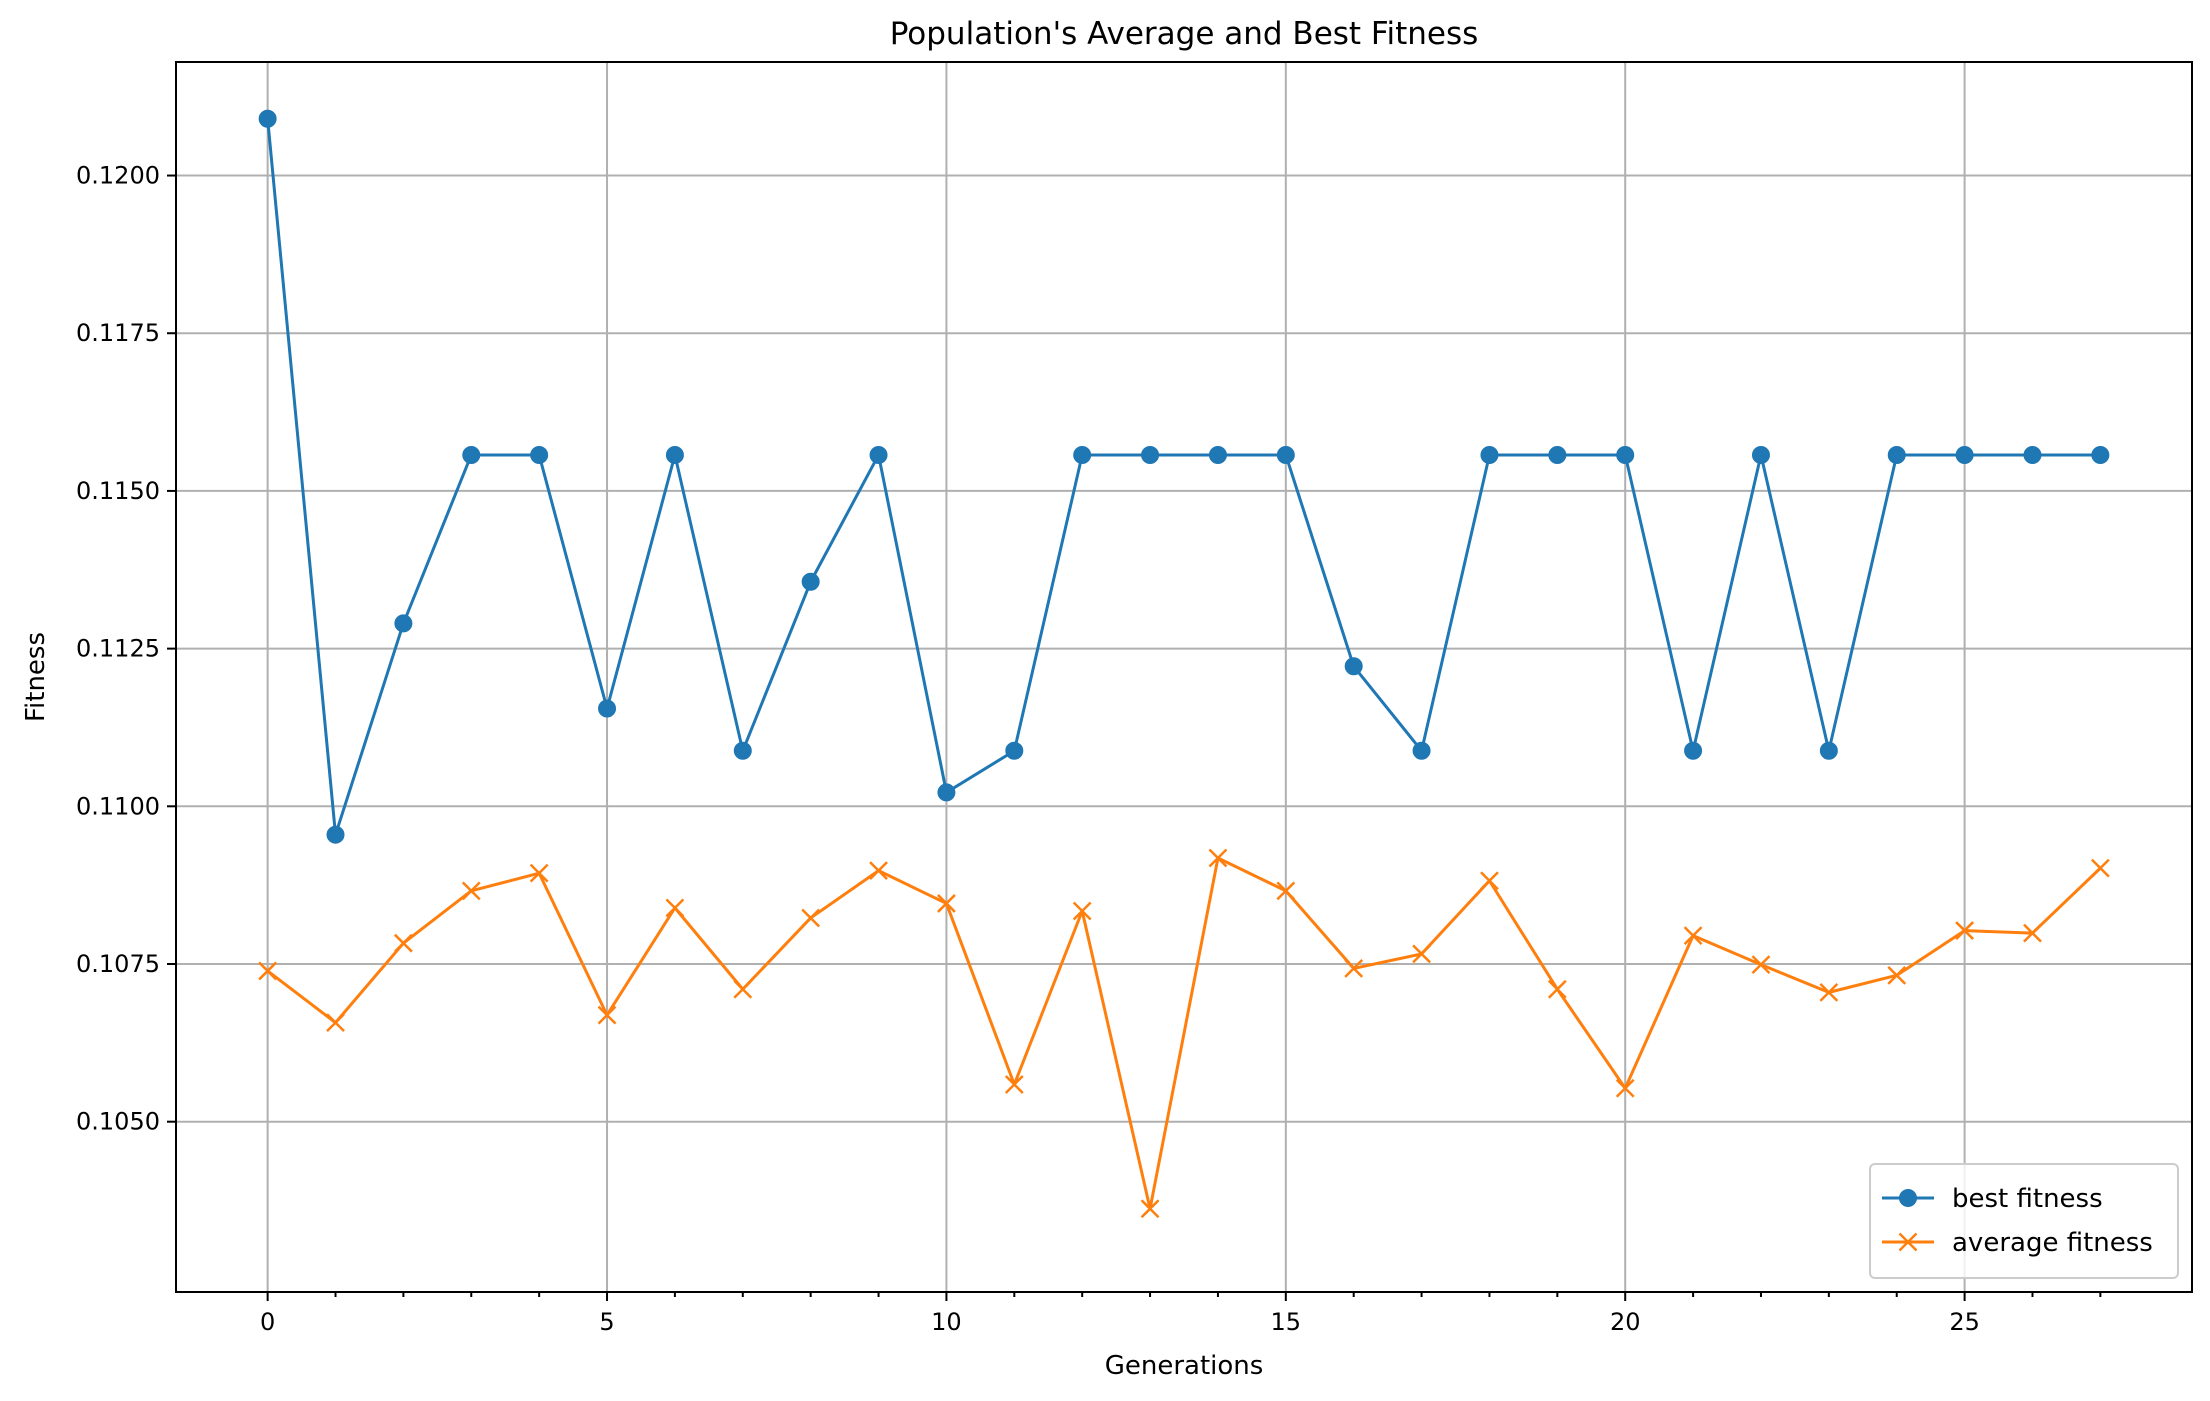 This screenshot has width=2210, height=1401. Describe the element at coordinates (1964, 1322) in the screenshot. I see `x-tick-label: 25` at that location.